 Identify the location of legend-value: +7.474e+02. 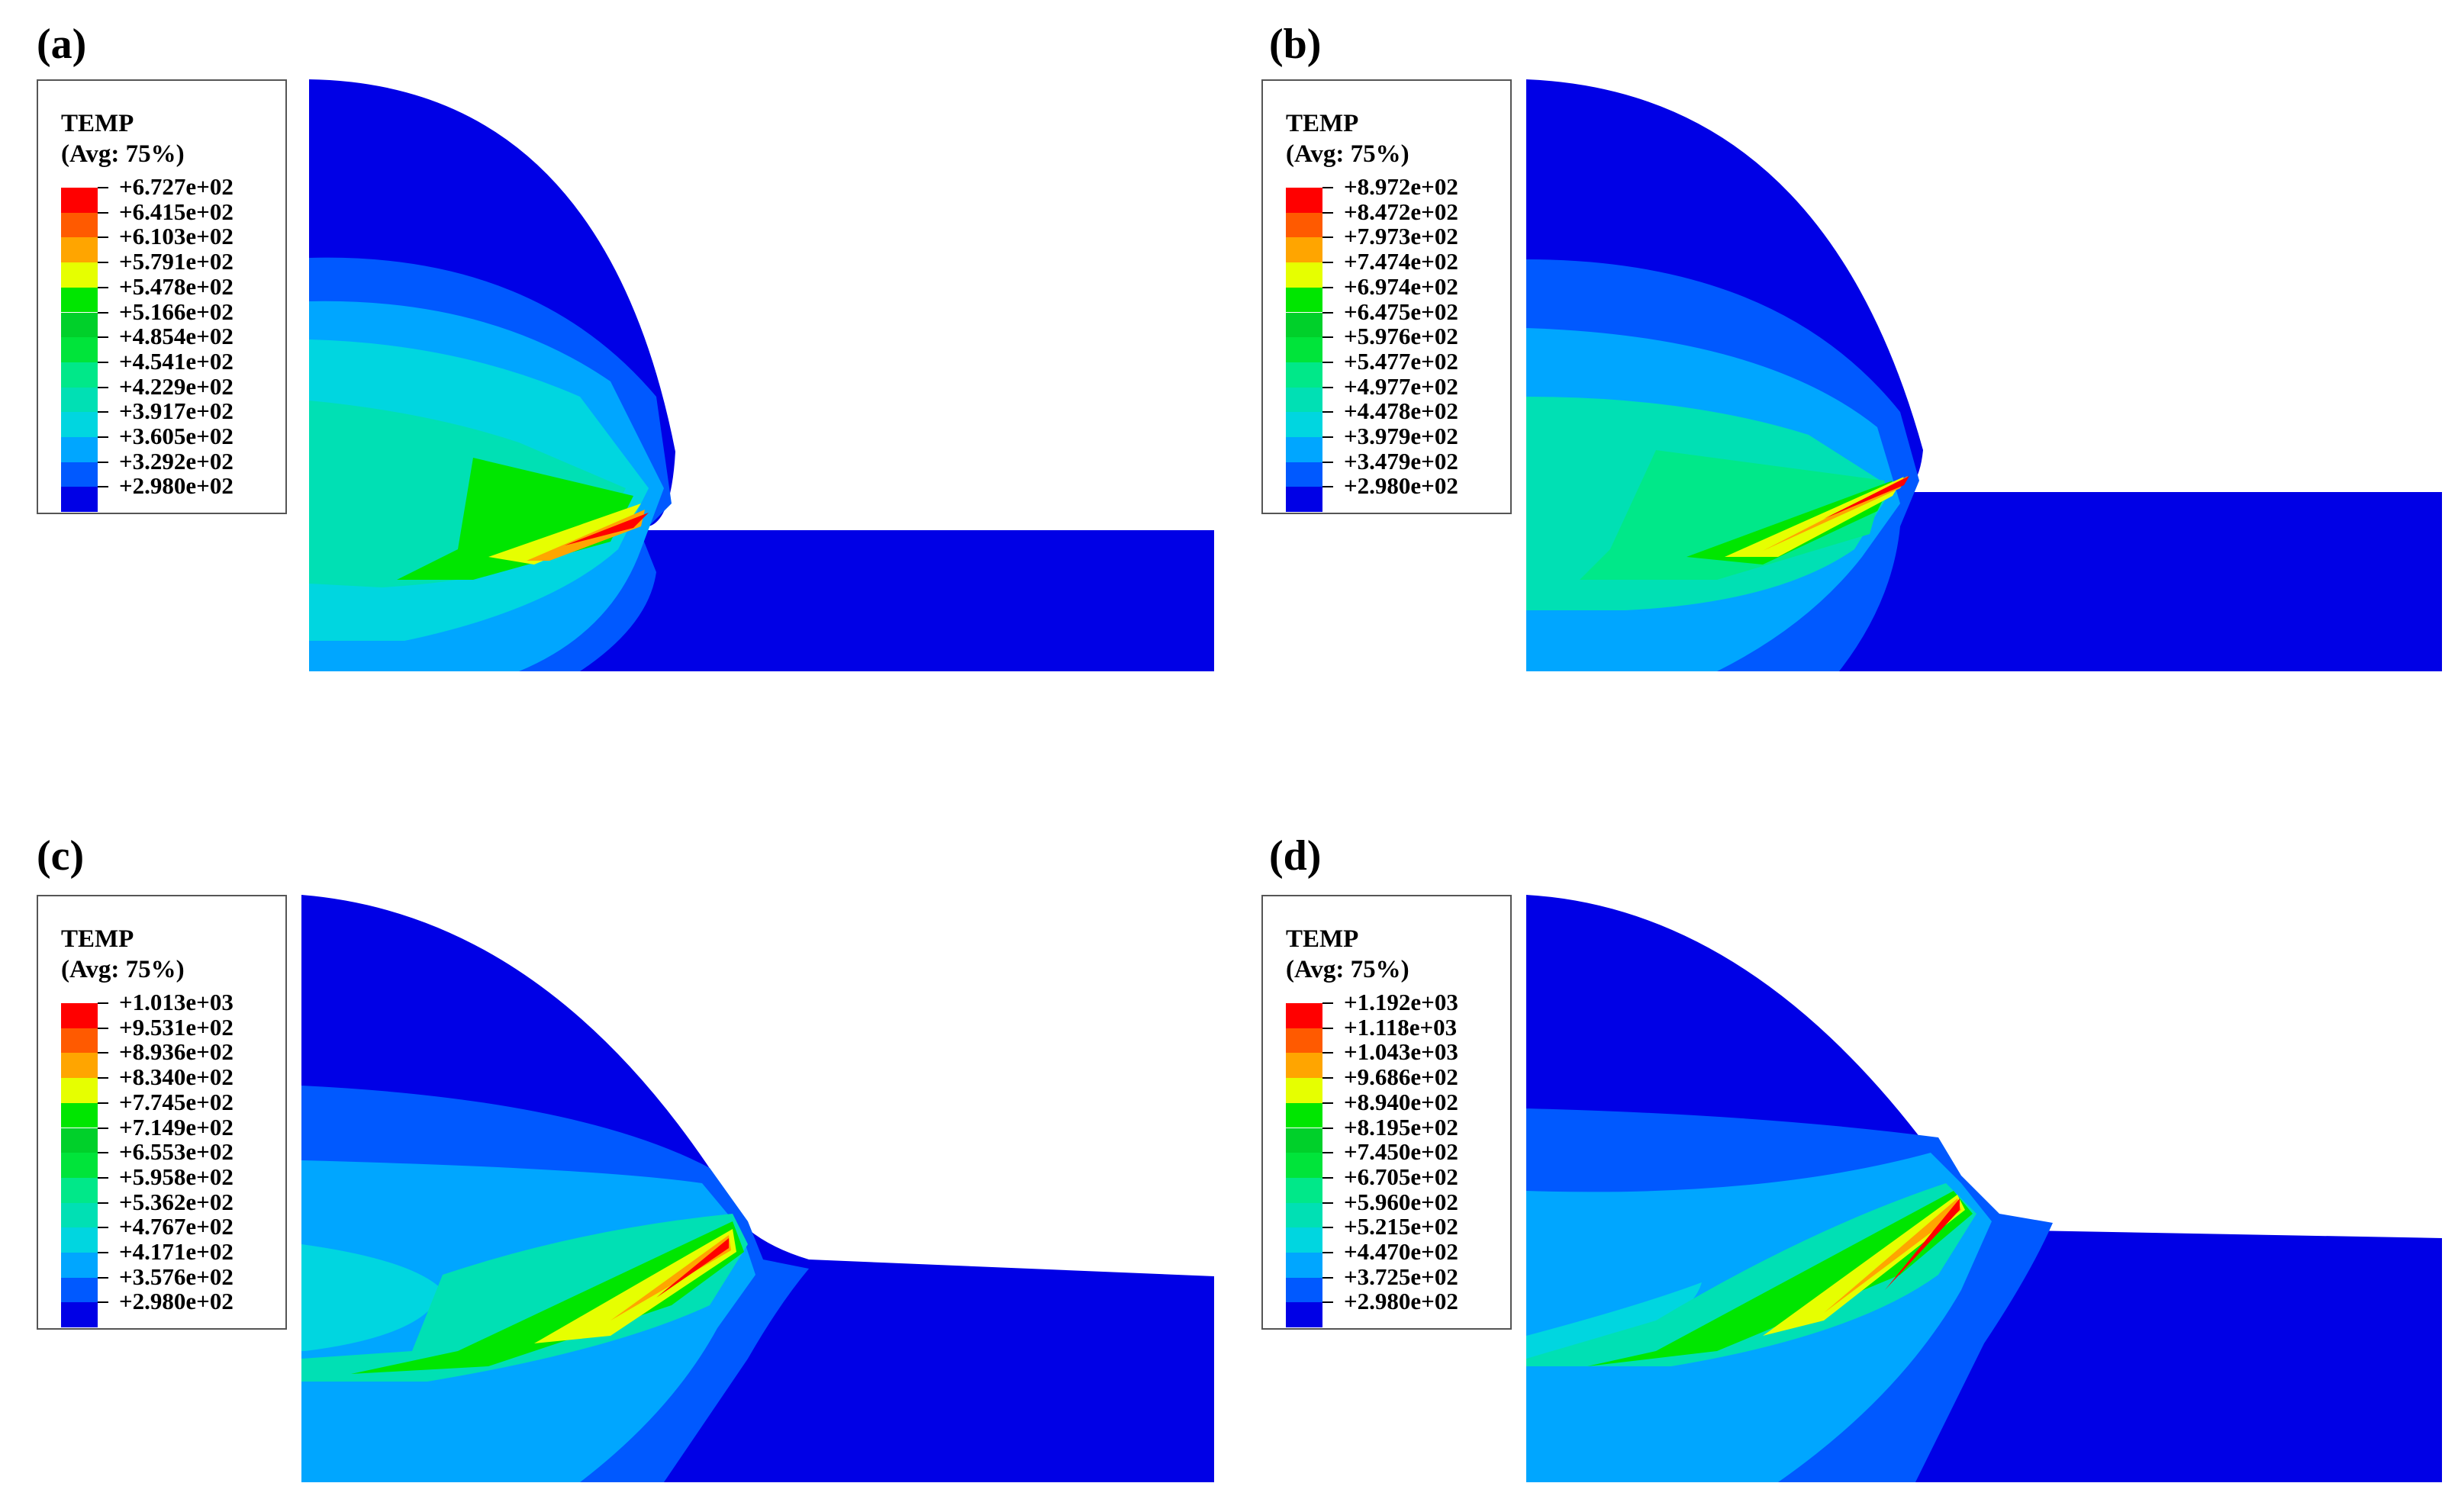
(1401, 262).